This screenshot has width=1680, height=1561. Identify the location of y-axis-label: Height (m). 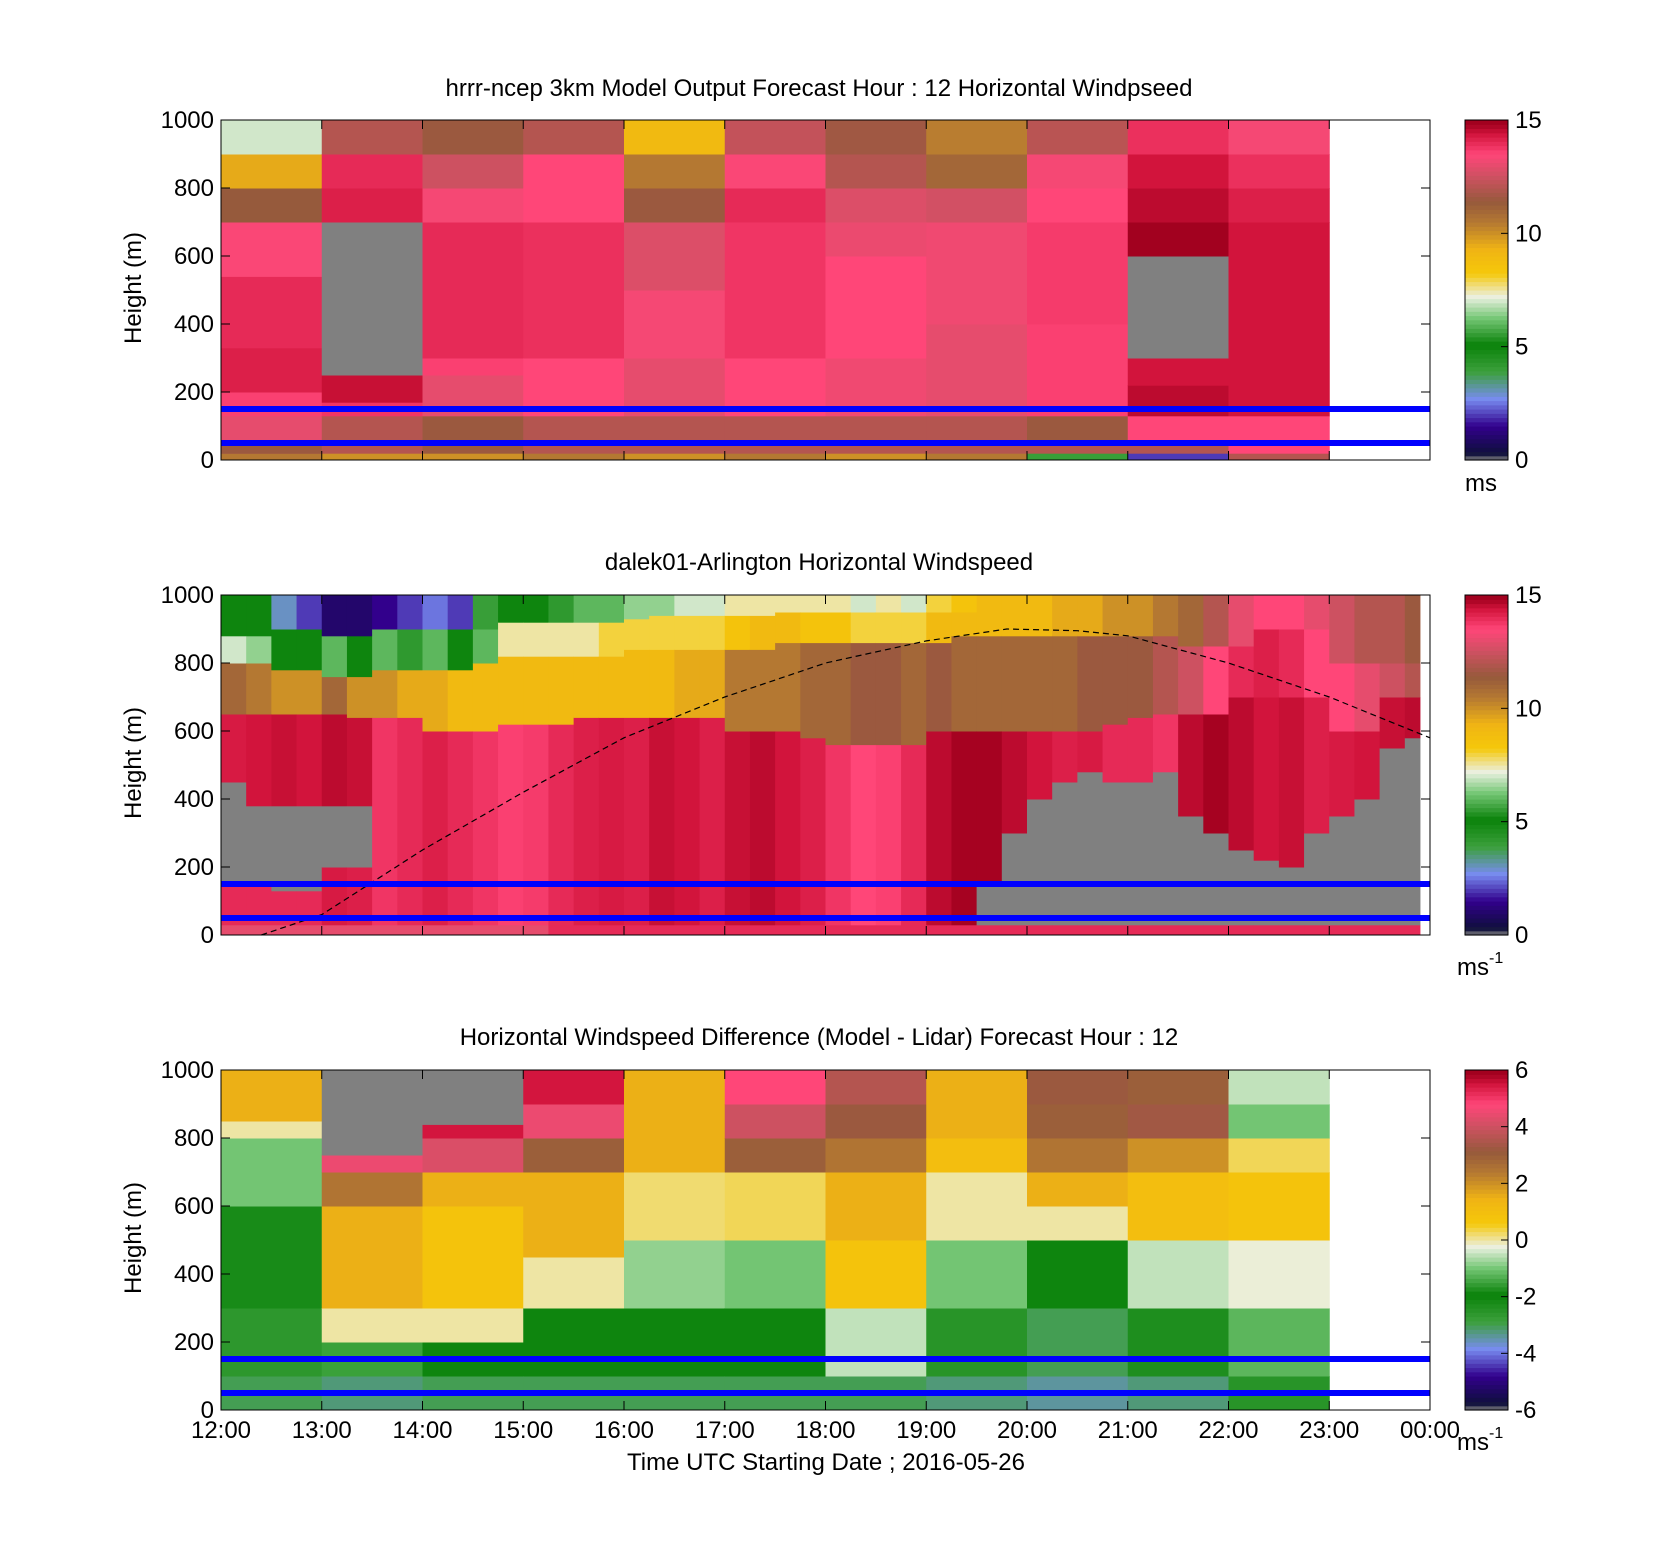
(133, 1238).